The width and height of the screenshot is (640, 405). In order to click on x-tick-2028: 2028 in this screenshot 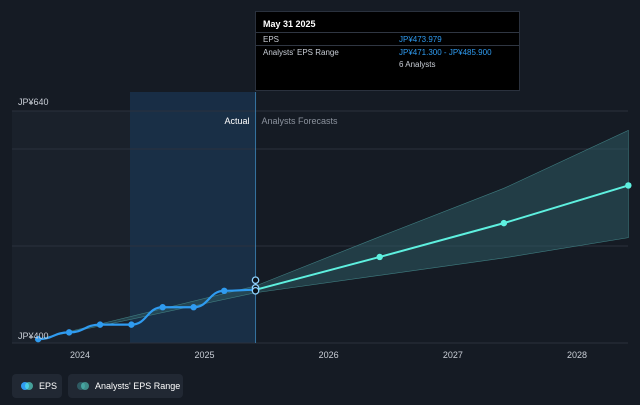, I will do `click(577, 355)`.